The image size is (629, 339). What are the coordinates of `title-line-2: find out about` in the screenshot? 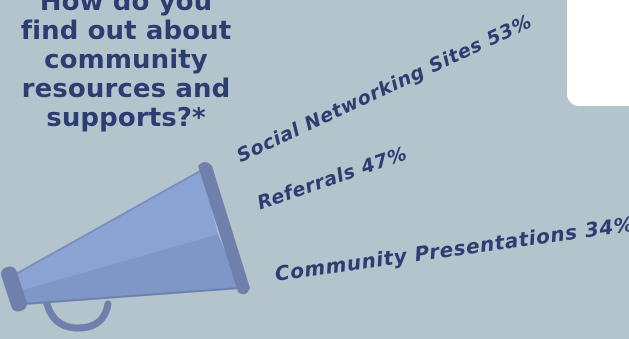 It's located at (126, 31).